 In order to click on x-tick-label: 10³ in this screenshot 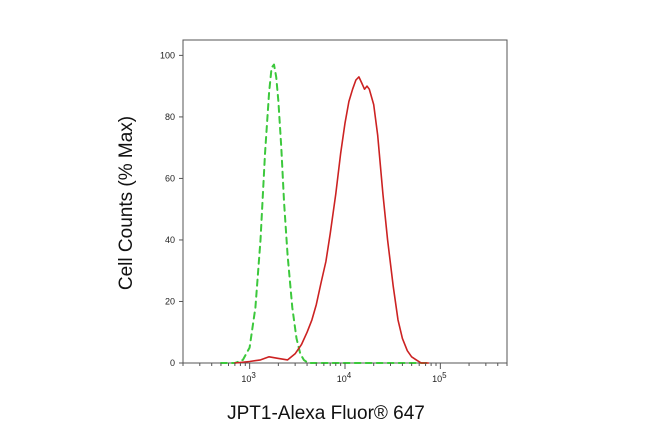, I will do `click(248, 377)`.